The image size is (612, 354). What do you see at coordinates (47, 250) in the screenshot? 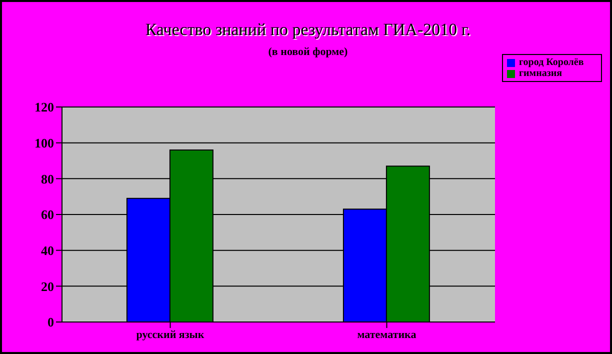
I see `y-tick-label: 40` at bounding box center [47, 250].